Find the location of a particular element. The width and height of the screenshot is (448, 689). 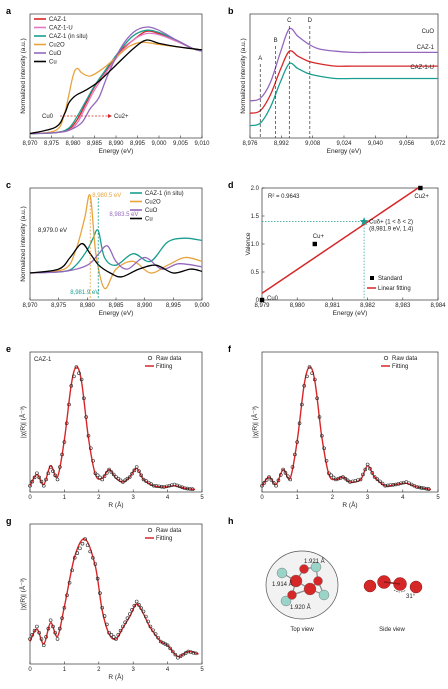

panel-g-legend-entry: Raw data is located at coordinates (169, 531).